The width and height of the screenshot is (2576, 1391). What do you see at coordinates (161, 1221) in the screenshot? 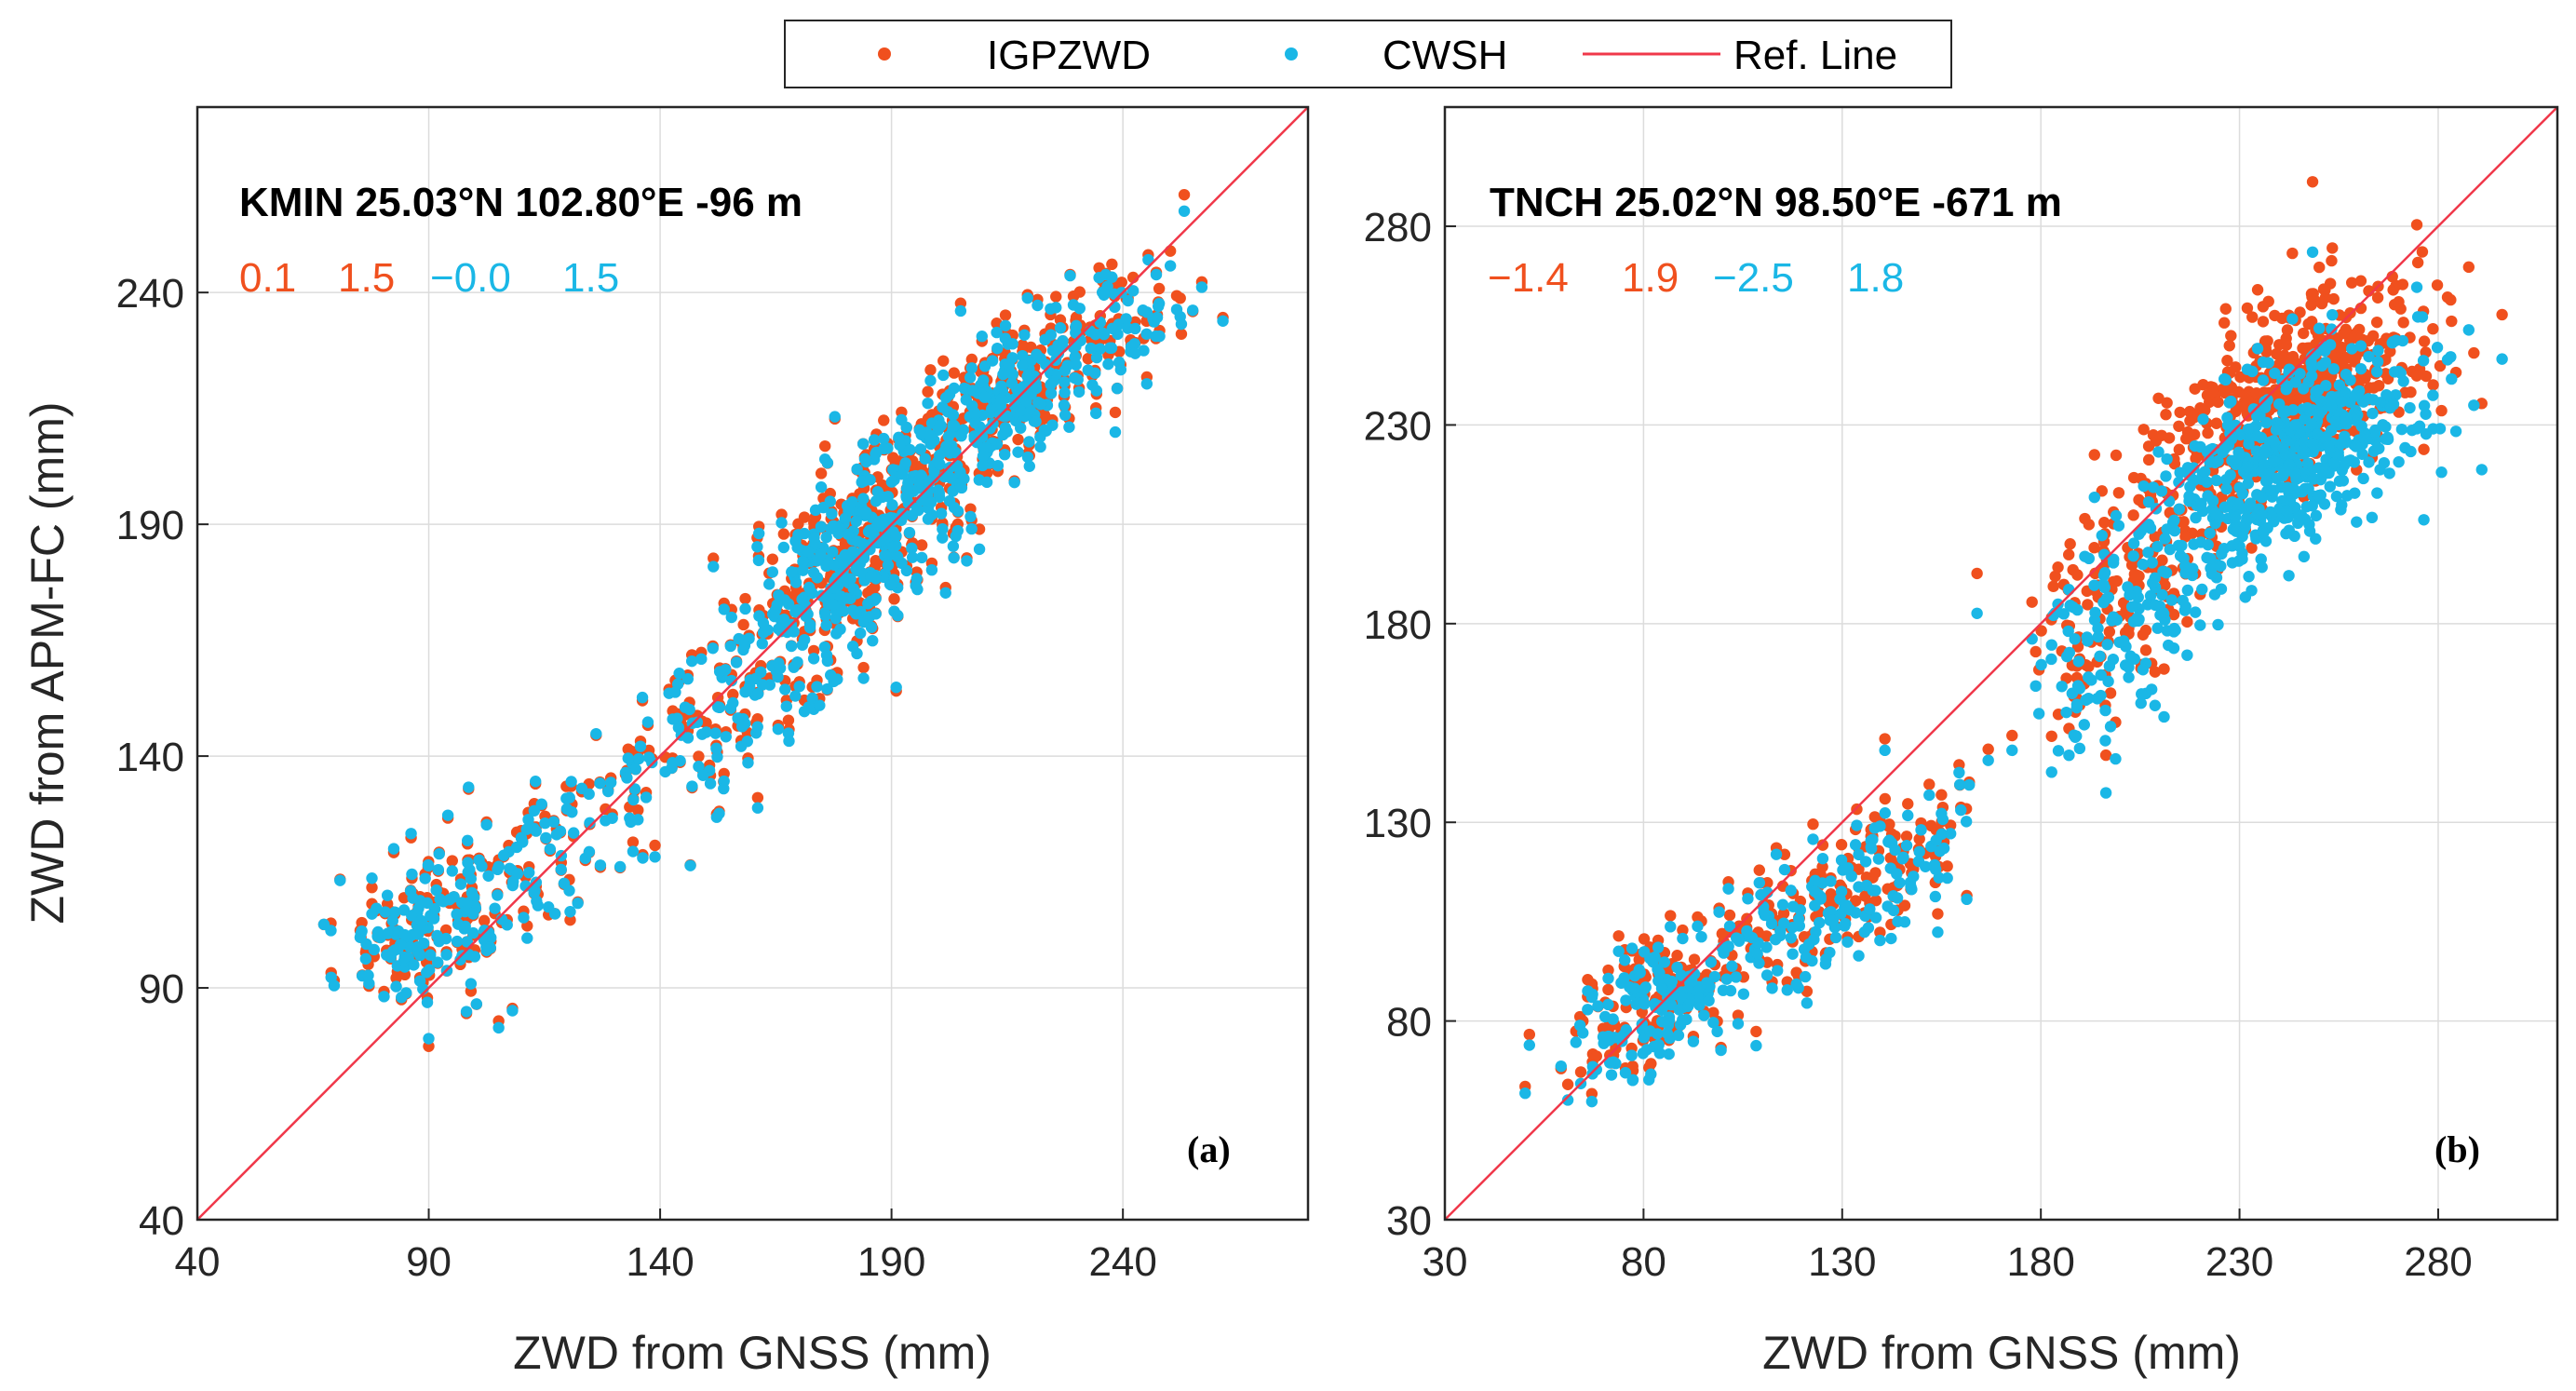
I see `y-tick-label: 40` at bounding box center [161, 1221].